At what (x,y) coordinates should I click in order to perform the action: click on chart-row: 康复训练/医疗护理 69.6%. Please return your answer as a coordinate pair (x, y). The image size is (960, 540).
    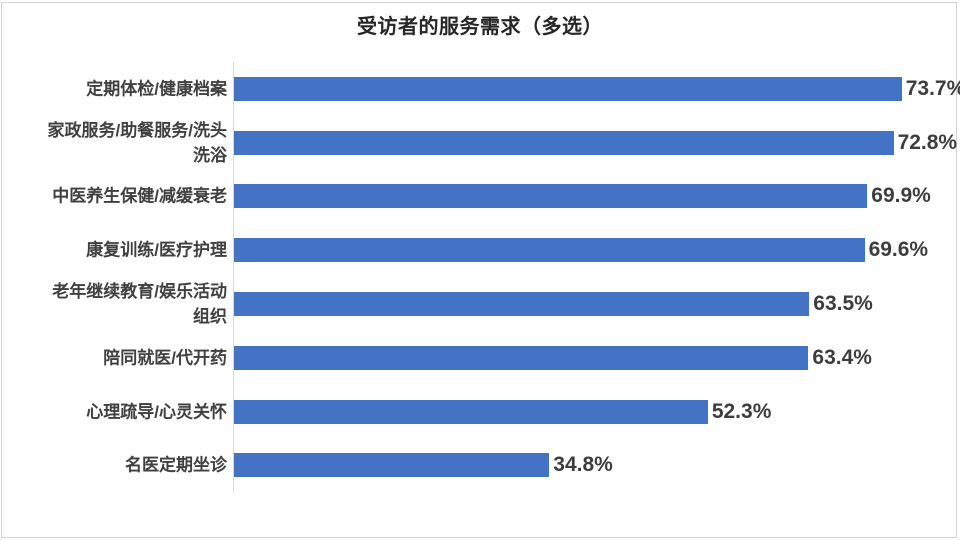
    Looking at the image, I should click on (480, 250).